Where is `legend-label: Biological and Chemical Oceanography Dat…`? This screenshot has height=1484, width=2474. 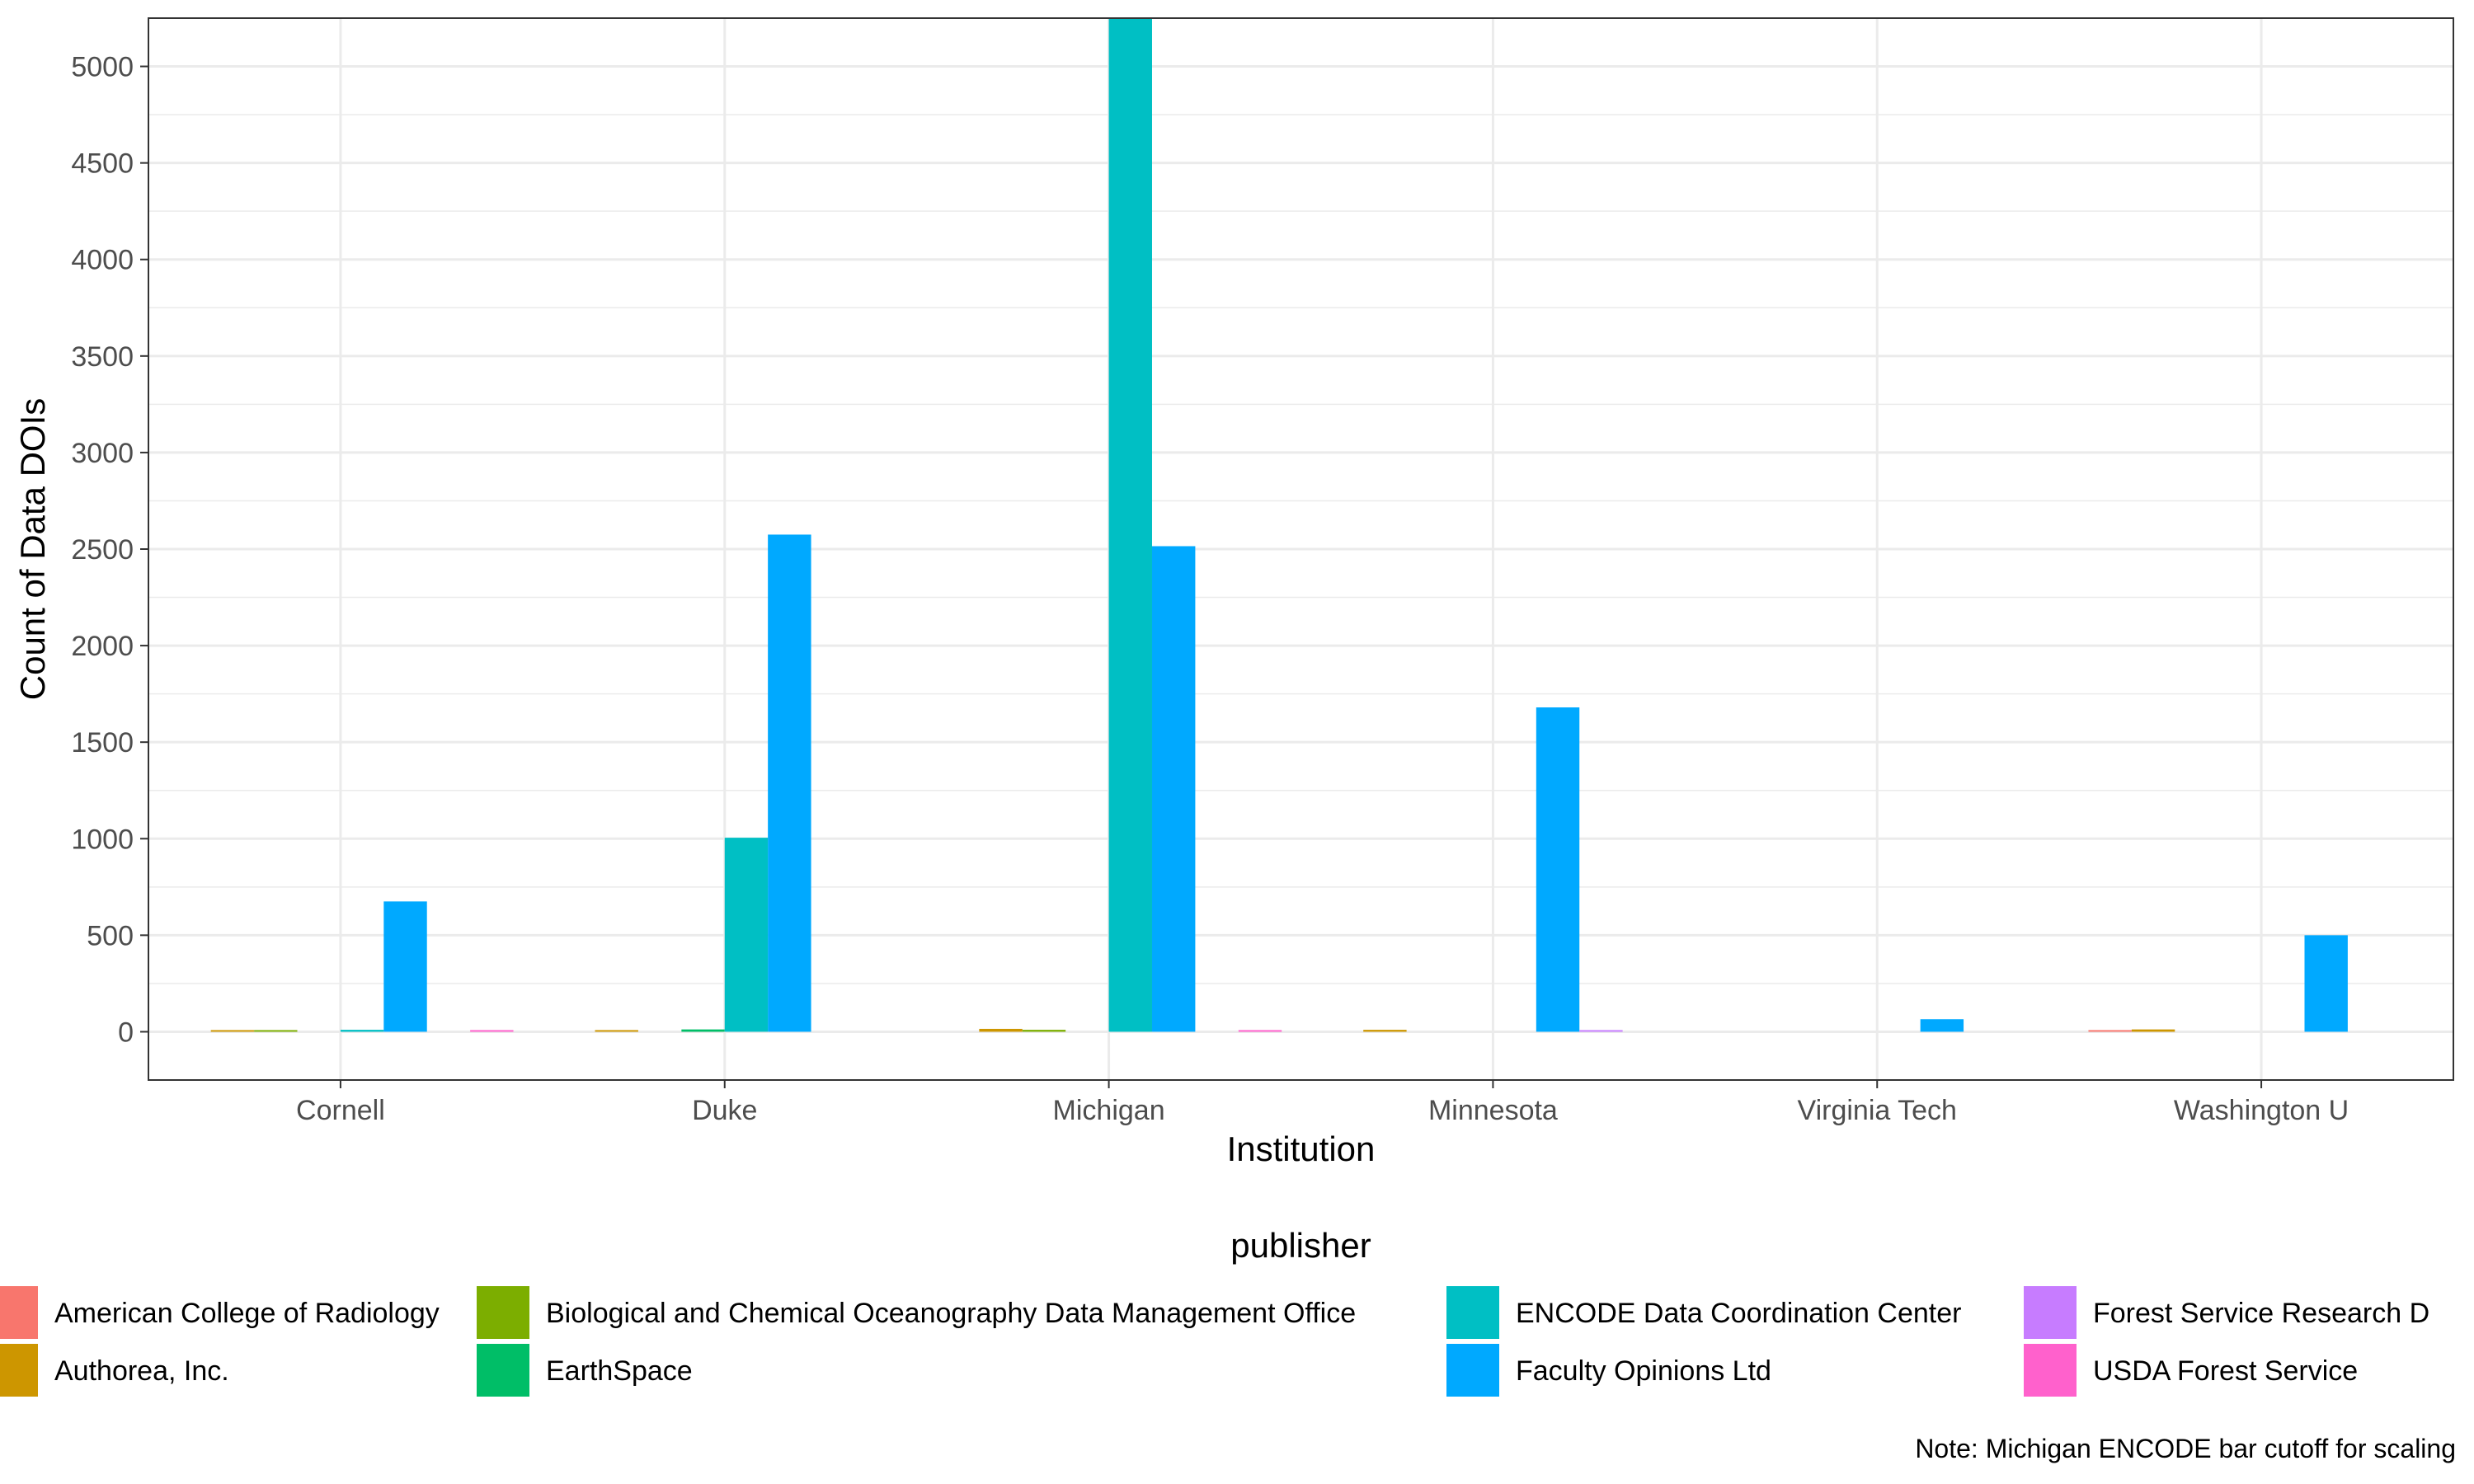
legend-label: Biological and Chemical Oceanography Dat… is located at coordinates (951, 1313).